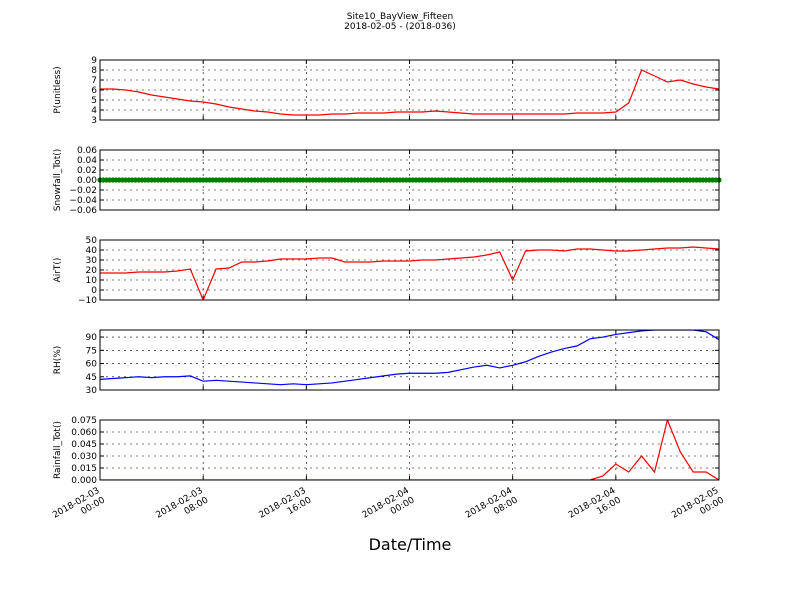 This screenshot has width=800, height=600. I want to click on y-tick-label: 0.015, so click(84, 469).